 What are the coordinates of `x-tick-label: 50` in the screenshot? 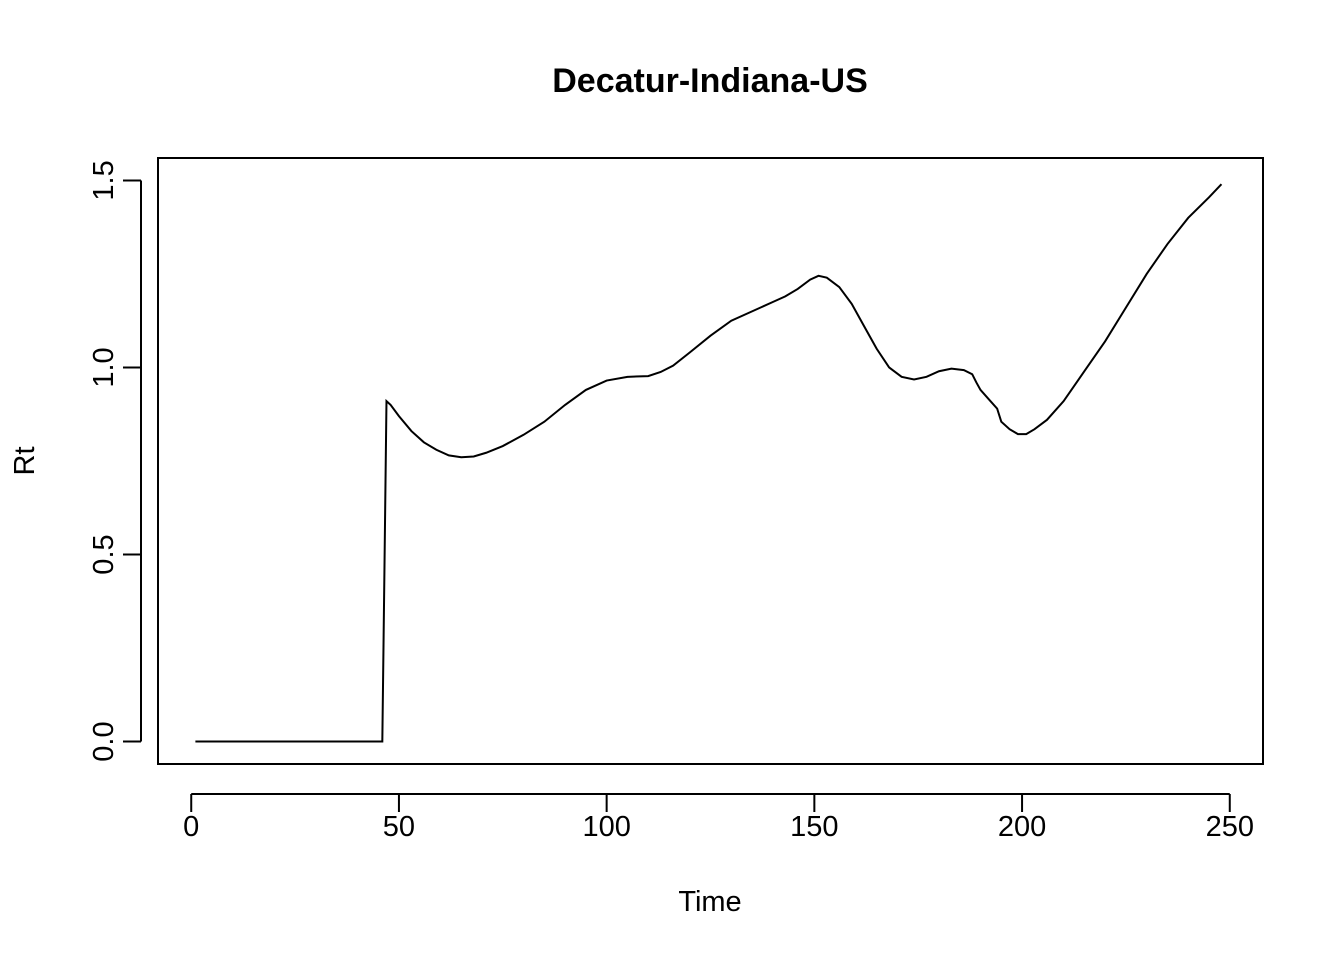 It's located at (399, 827).